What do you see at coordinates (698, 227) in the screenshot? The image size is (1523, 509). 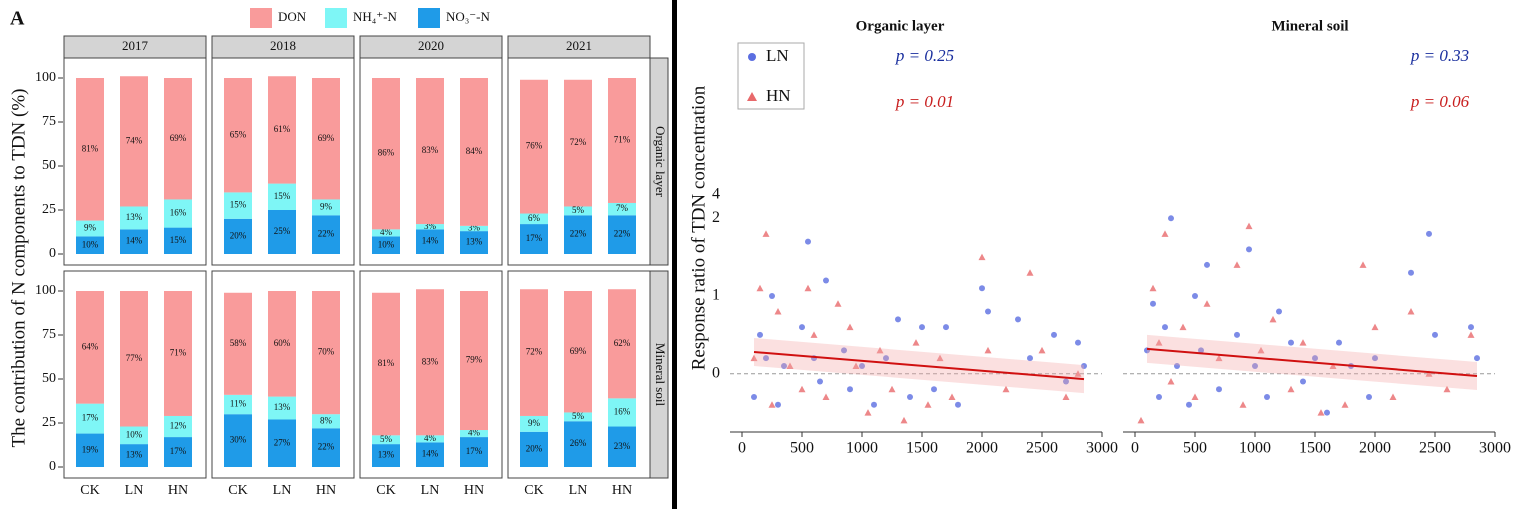 I see `y-axis-label: Response ratio of TDN concentration` at bounding box center [698, 227].